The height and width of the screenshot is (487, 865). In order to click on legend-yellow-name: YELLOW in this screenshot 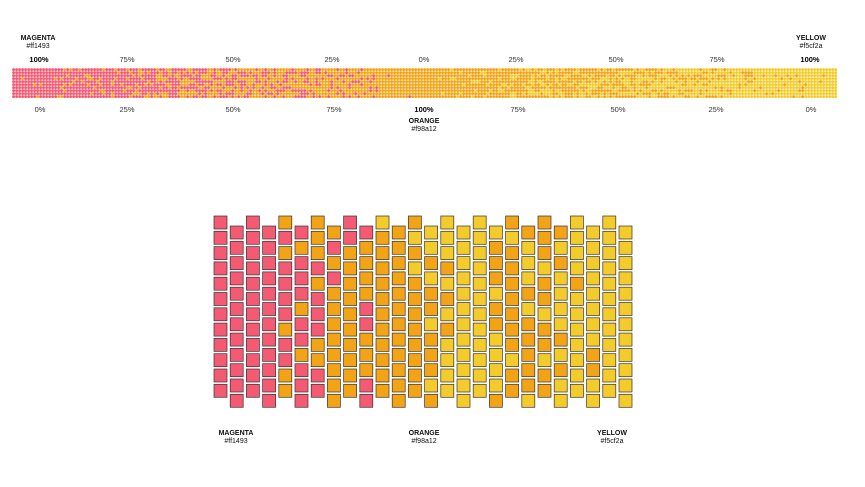, I will do `click(612, 433)`.